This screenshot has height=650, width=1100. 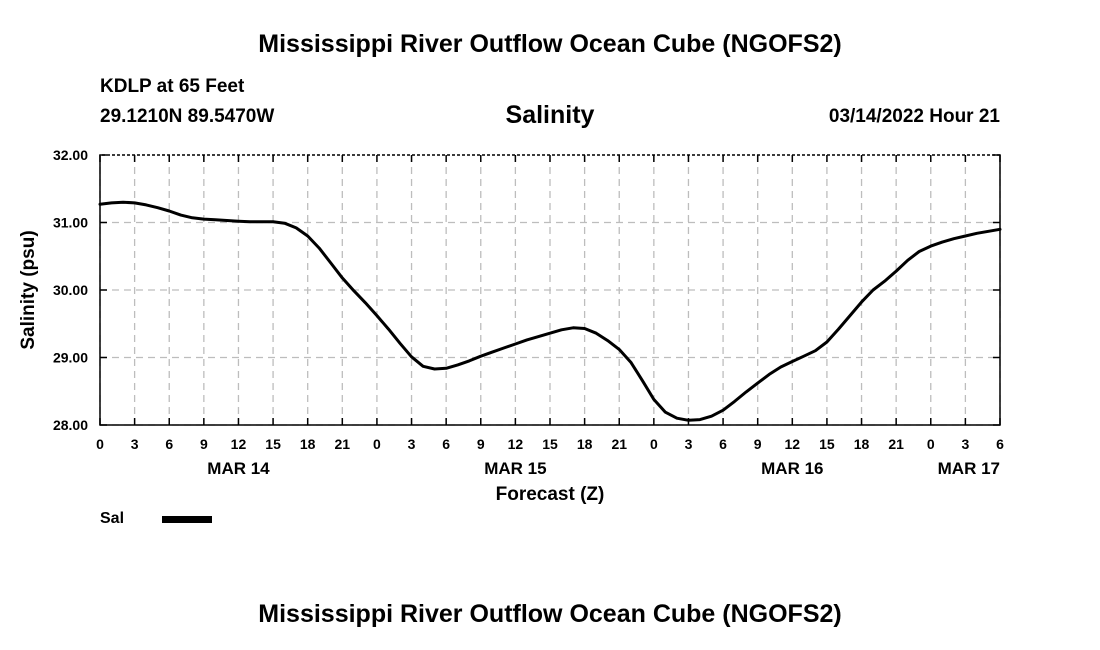 What do you see at coordinates (70, 425) in the screenshot?
I see `y-tick-label: 28.00` at bounding box center [70, 425].